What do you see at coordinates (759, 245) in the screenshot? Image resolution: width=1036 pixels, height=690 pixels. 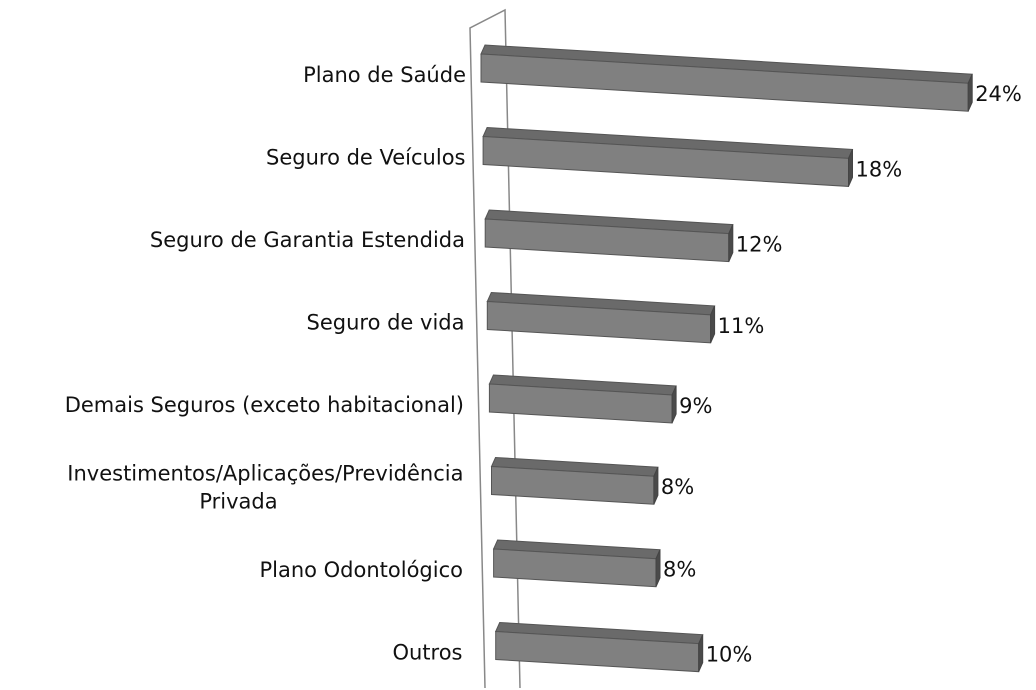 I see `value-label: 12%` at bounding box center [759, 245].